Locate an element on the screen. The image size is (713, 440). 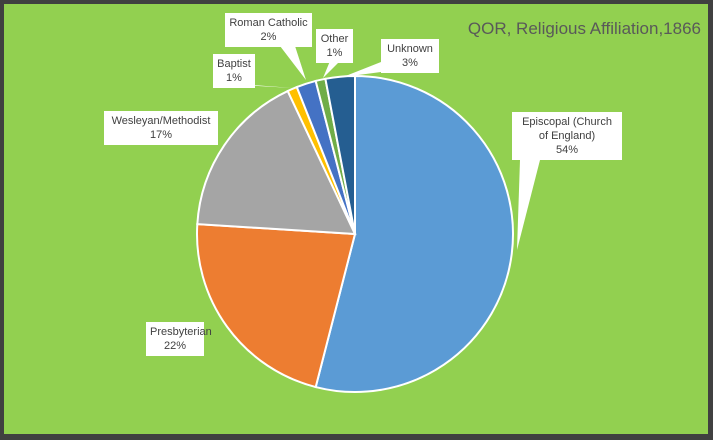
pie-slice-wesleyan-methodist is located at coordinates (276, 162).